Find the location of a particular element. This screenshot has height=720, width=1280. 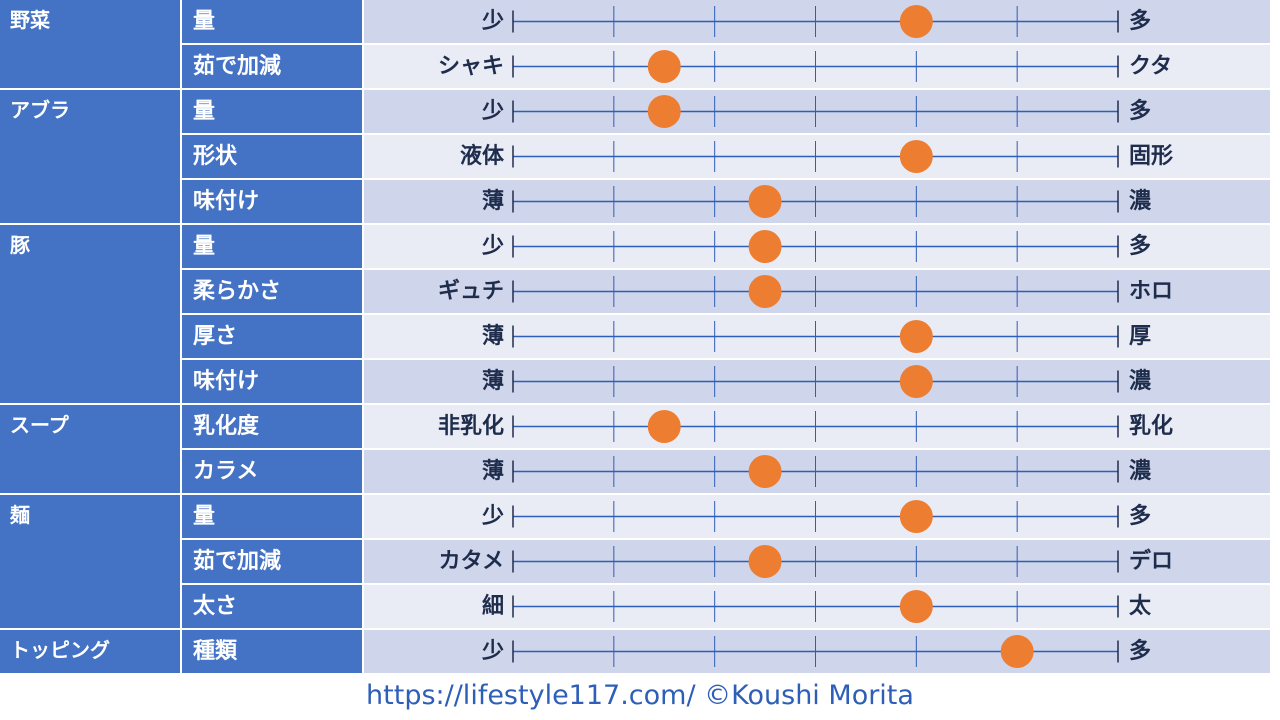

scale-right-label: クタ is located at coordinates (1150, 66).